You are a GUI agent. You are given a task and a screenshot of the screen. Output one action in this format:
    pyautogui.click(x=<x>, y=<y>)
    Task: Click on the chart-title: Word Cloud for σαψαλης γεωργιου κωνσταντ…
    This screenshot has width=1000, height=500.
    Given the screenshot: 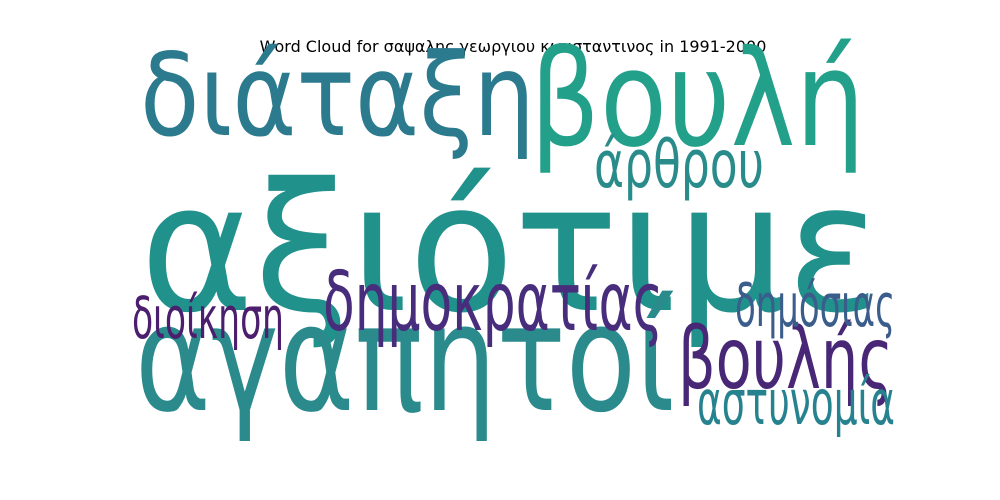 What is the action you would take?
    pyautogui.click(x=513, y=46)
    